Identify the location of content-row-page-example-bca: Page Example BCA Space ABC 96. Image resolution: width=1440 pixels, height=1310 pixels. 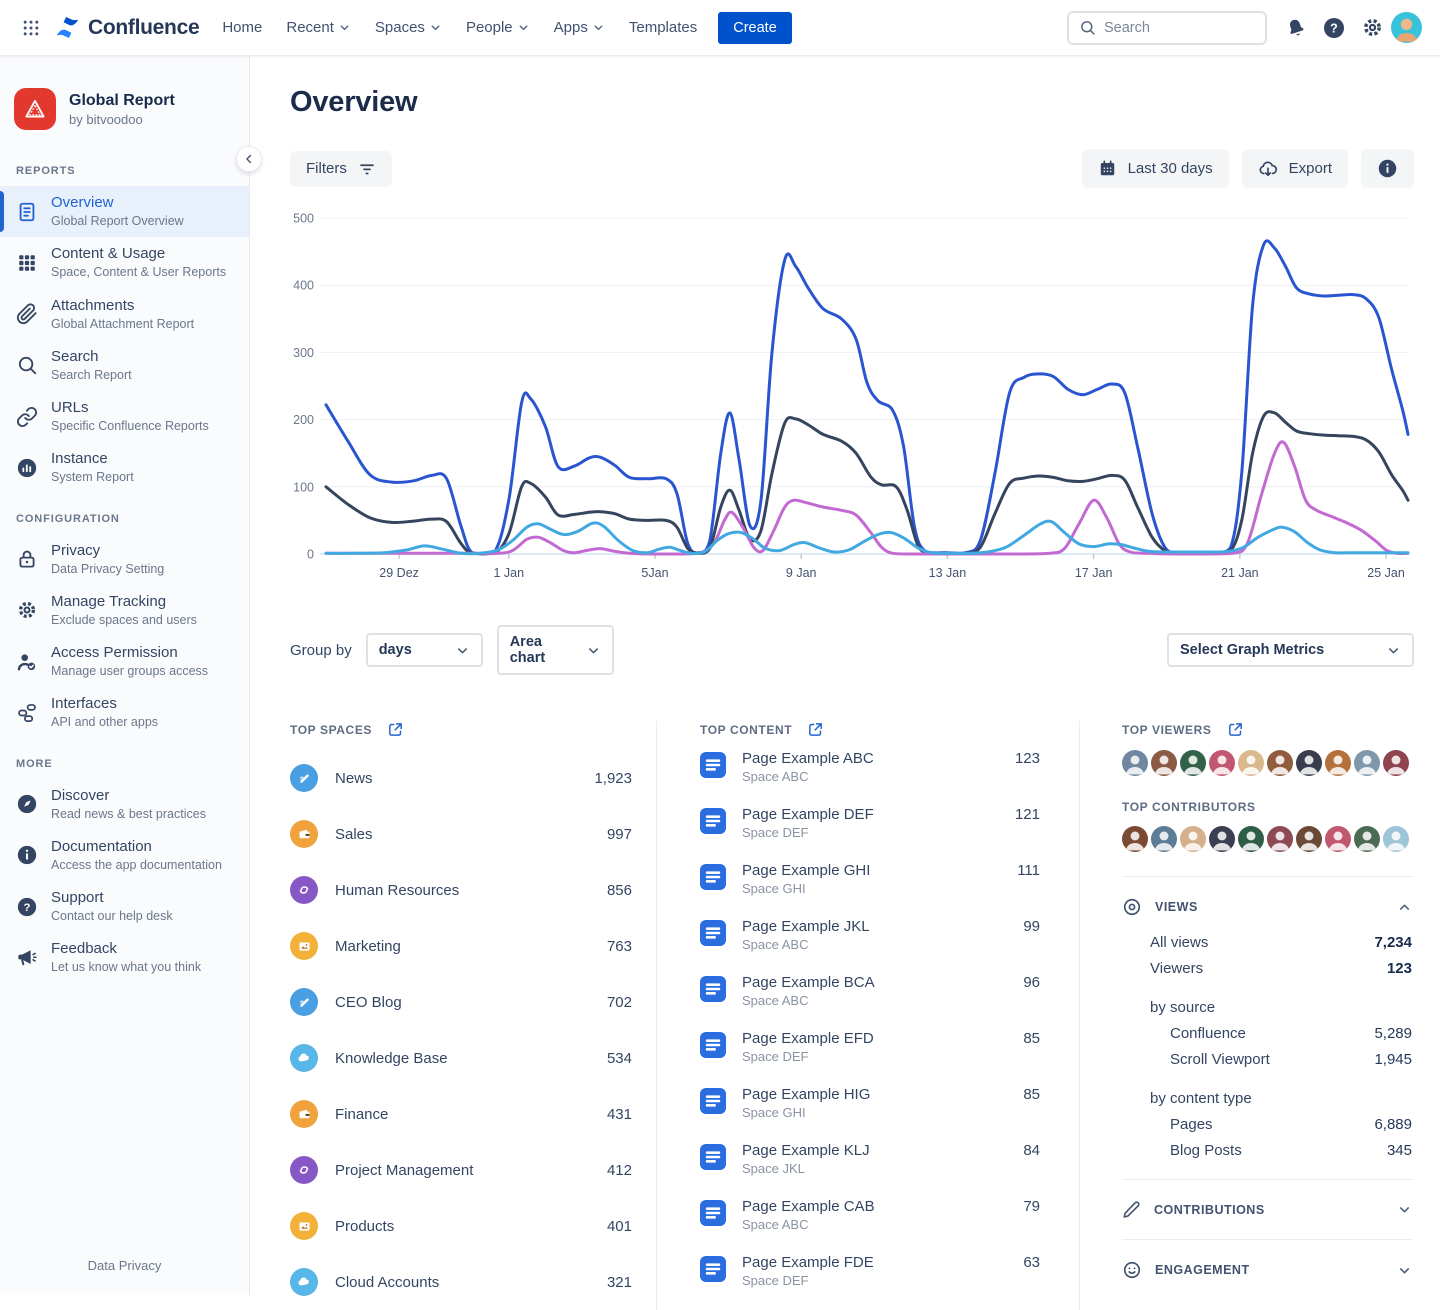
(870, 1002).